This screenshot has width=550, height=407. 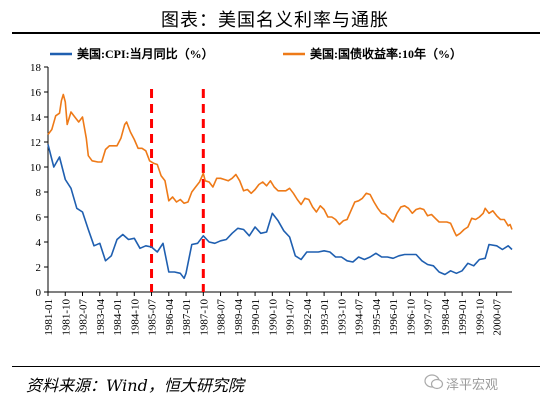 I want to click on y-tick-label: 16, so click(x=36, y=93).